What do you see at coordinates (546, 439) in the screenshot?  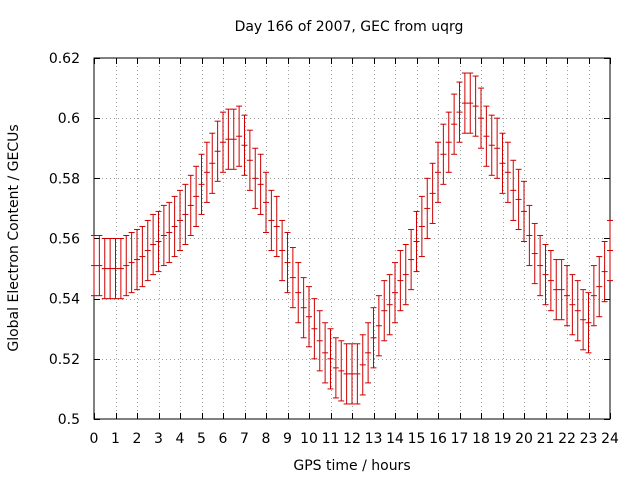 I see `x-tick-label: 21` at bounding box center [546, 439].